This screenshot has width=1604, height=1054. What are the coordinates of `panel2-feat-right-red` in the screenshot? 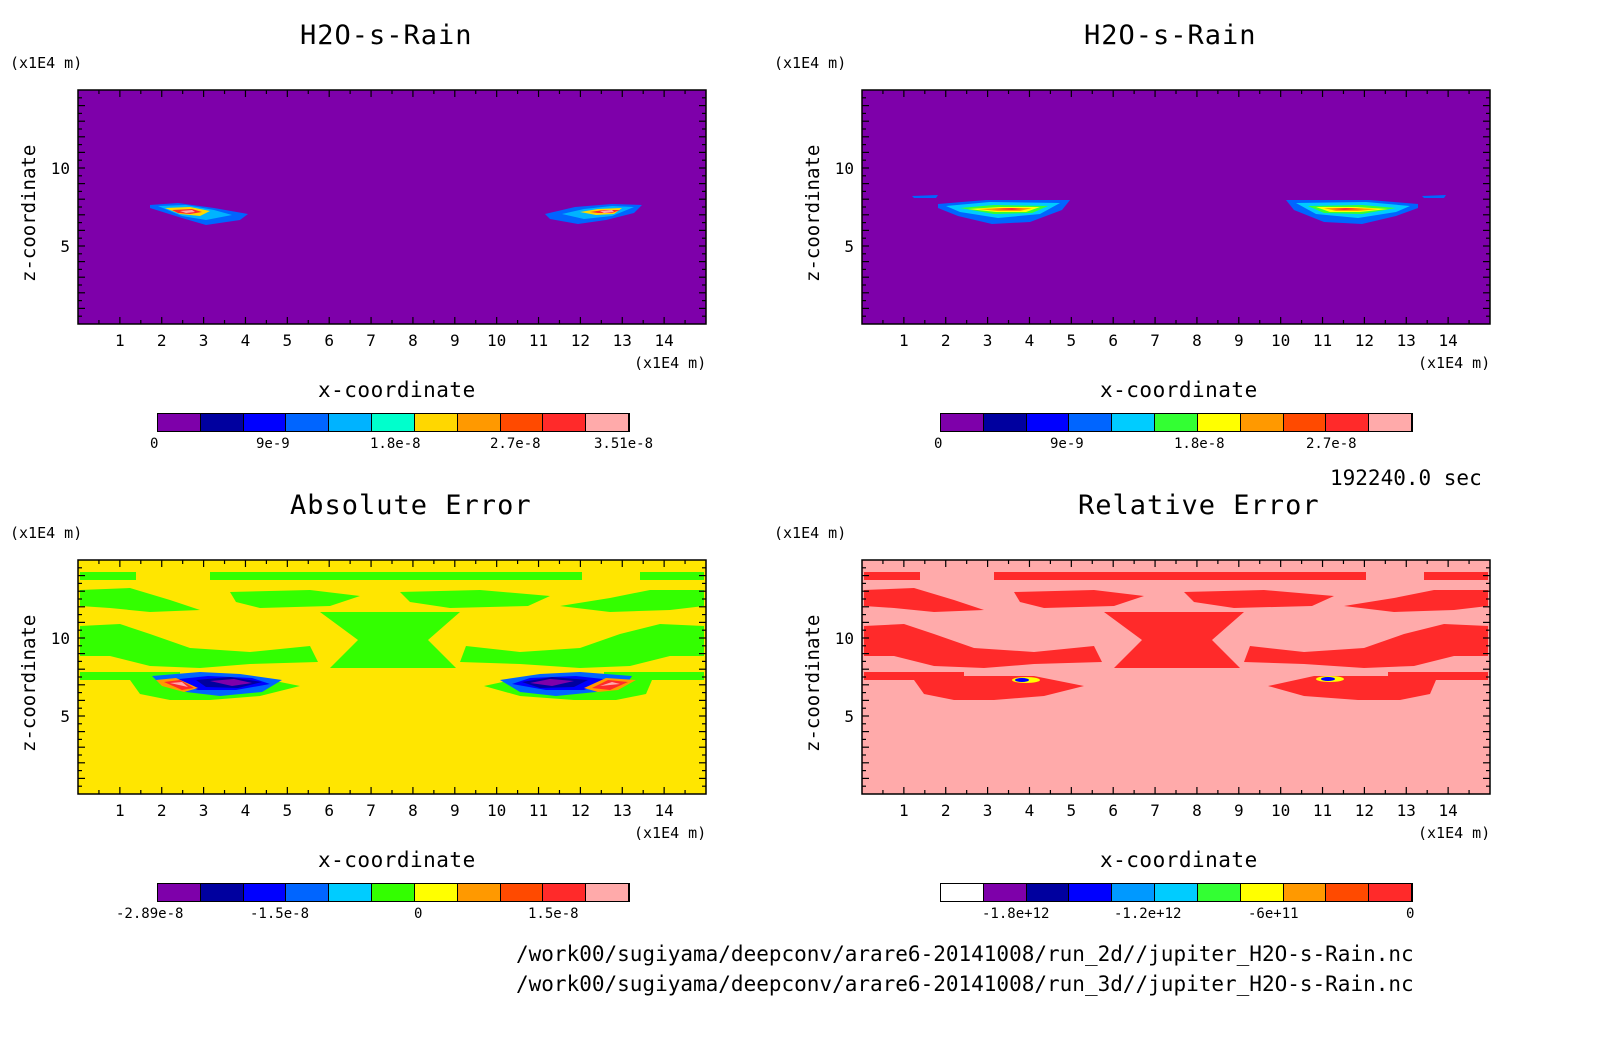 It's located at (1348, 209).